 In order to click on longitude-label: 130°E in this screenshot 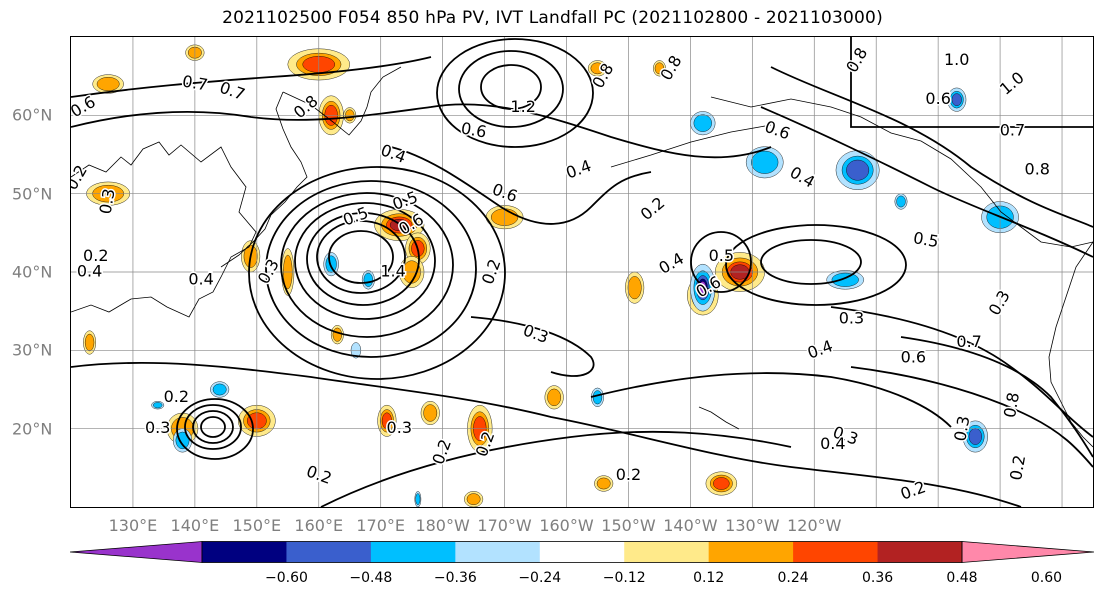, I will do `click(133, 525)`.